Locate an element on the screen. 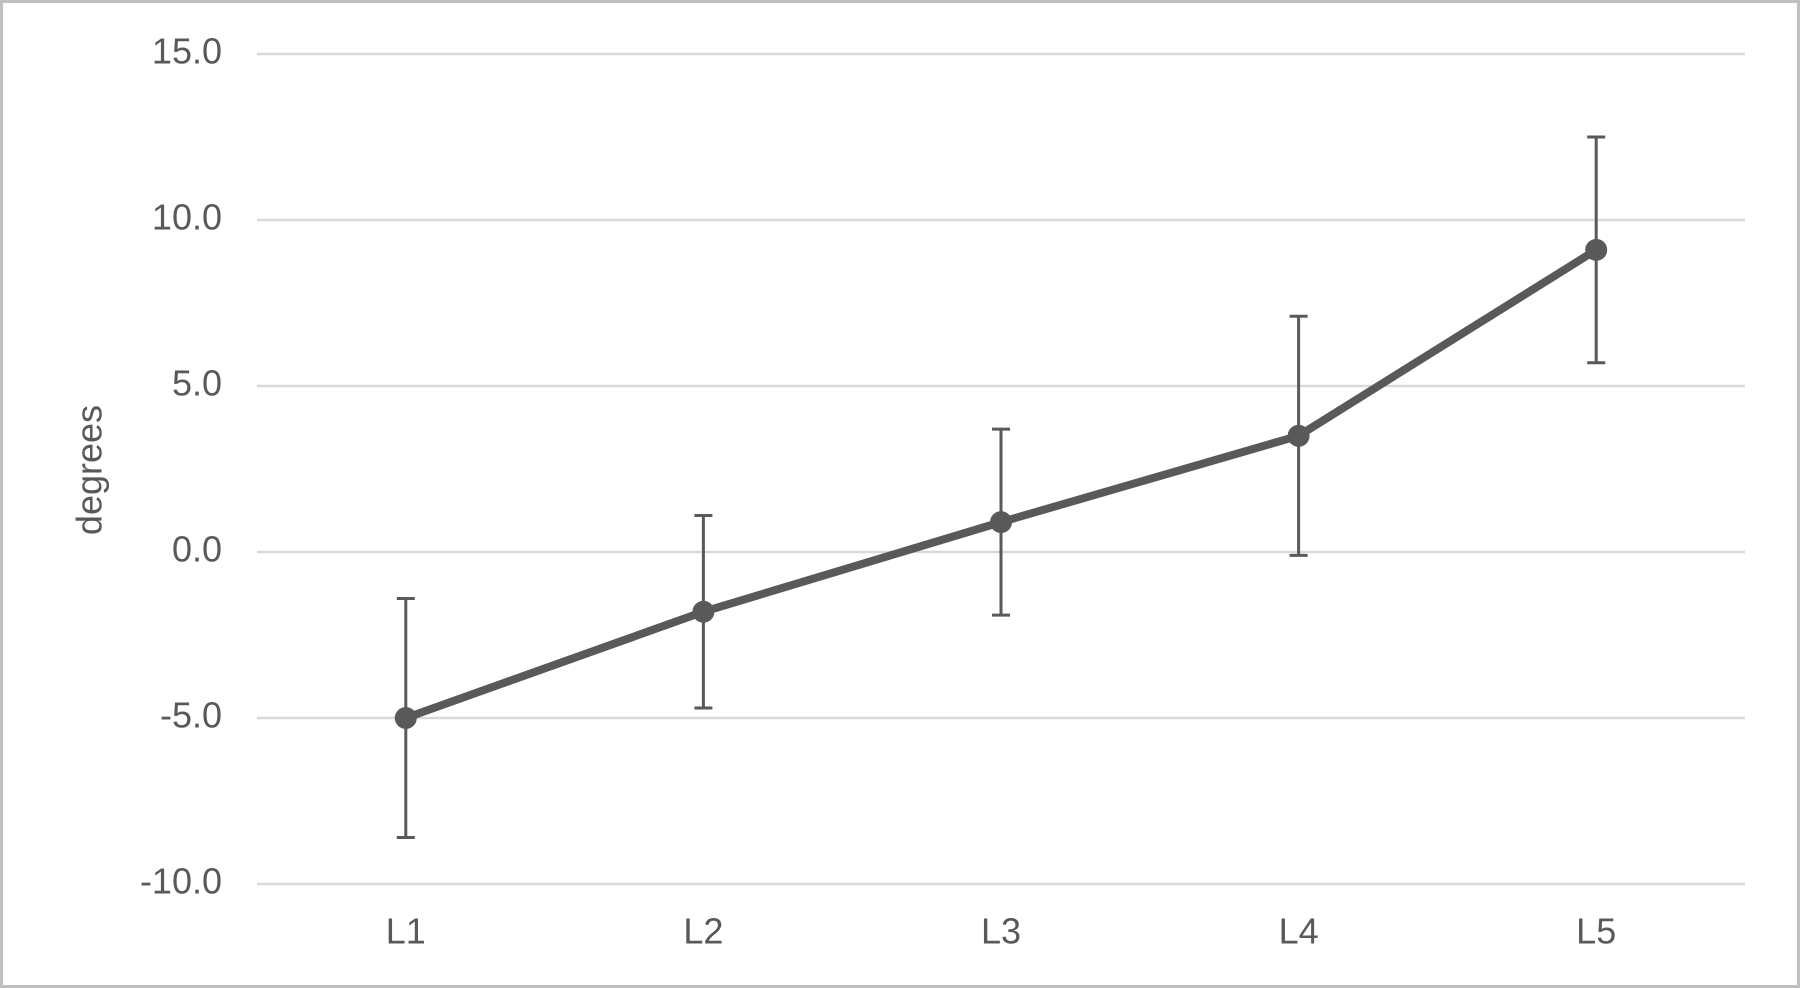 This screenshot has width=1800, height=988. x-tick-label: L2 is located at coordinates (703, 931).